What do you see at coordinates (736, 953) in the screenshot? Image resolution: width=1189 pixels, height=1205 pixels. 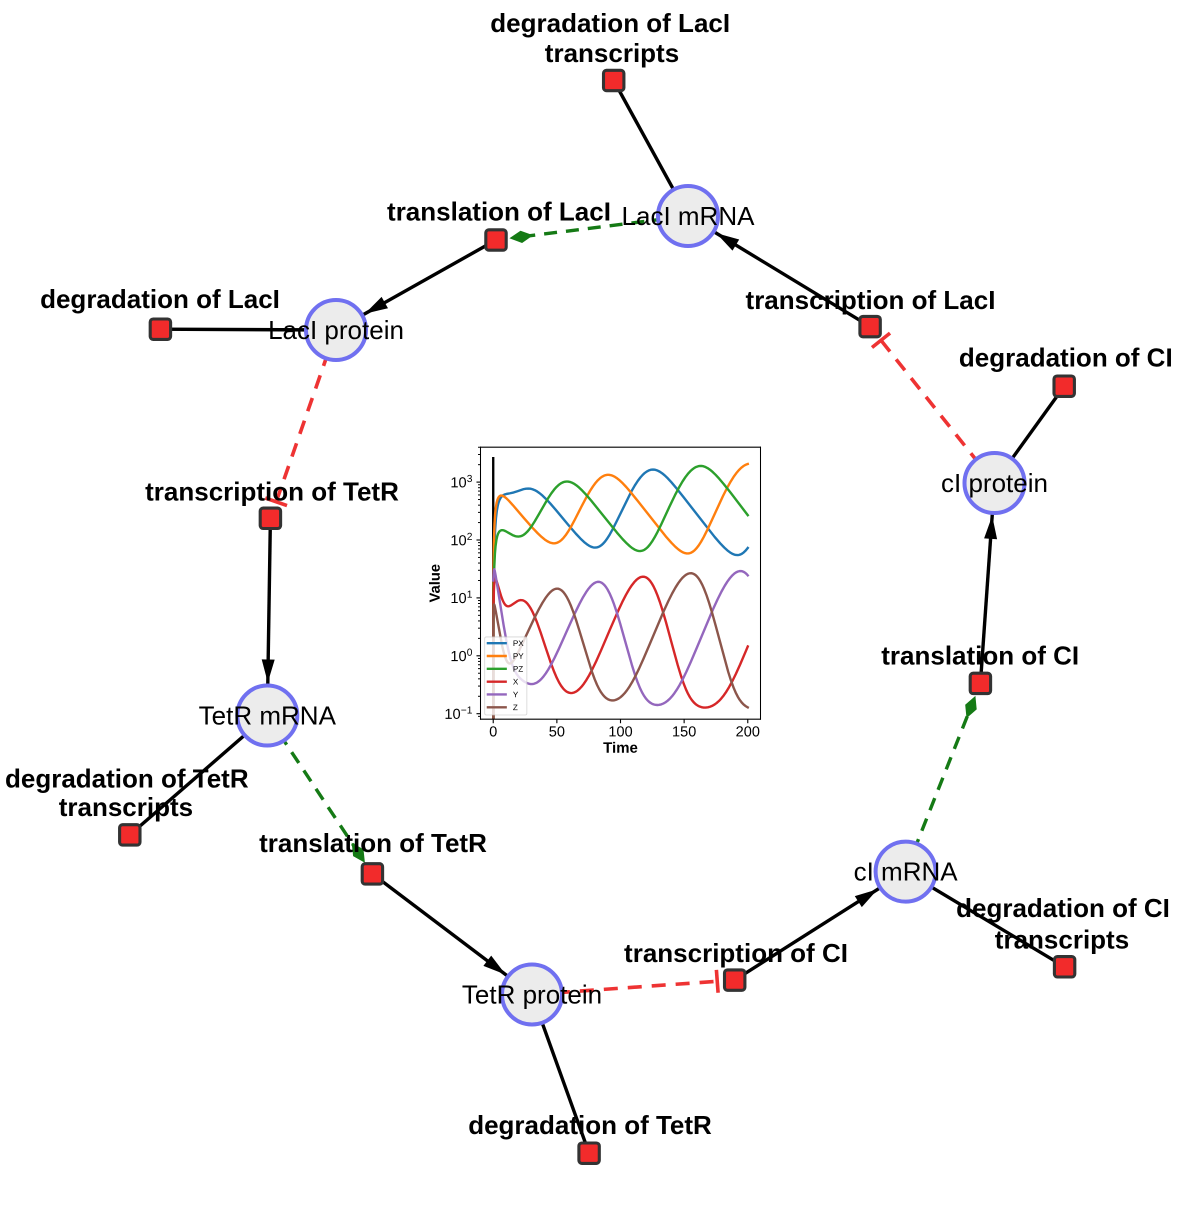 I see `svg-text: transcription of CI` at bounding box center [736, 953].